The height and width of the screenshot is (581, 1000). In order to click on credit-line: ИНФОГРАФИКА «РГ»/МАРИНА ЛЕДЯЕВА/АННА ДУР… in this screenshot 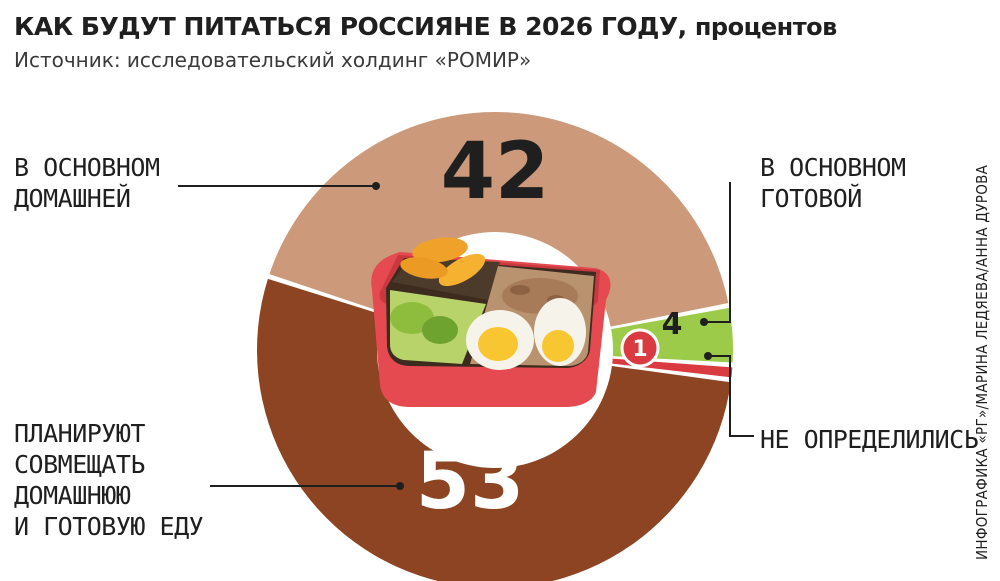, I will do `click(982, 362)`.